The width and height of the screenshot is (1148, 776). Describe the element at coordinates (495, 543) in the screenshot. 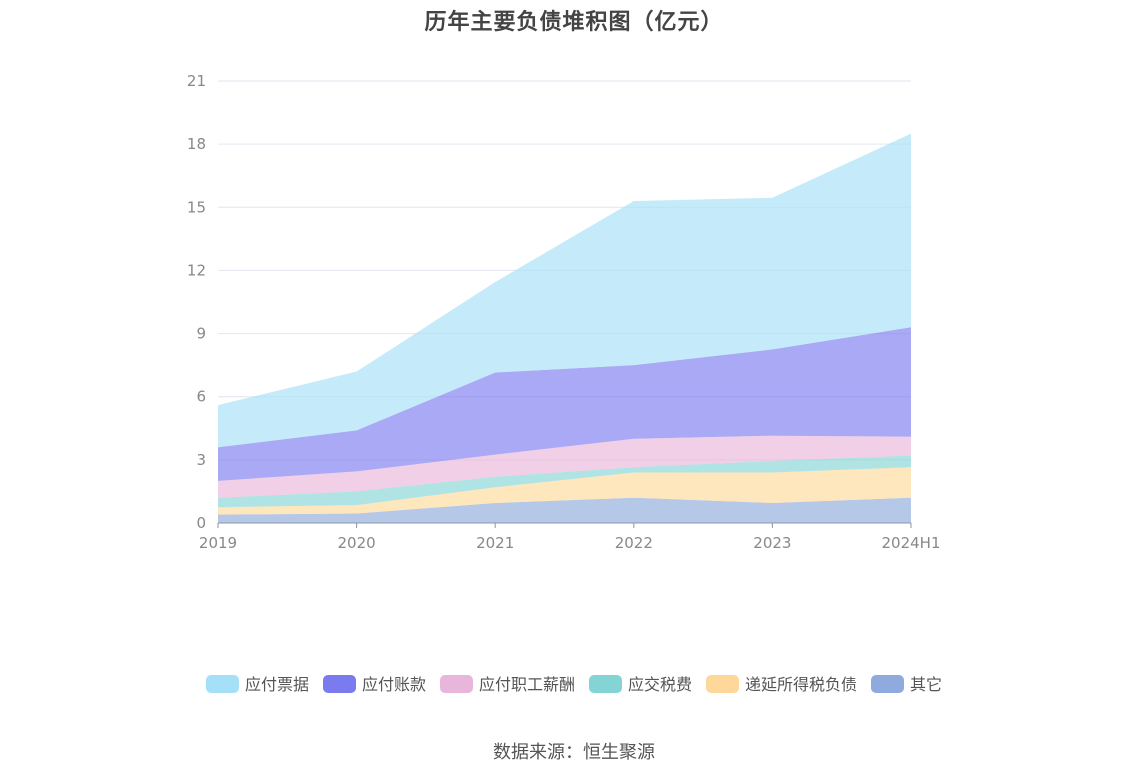

I see `x-tick-label: 2021` at that location.